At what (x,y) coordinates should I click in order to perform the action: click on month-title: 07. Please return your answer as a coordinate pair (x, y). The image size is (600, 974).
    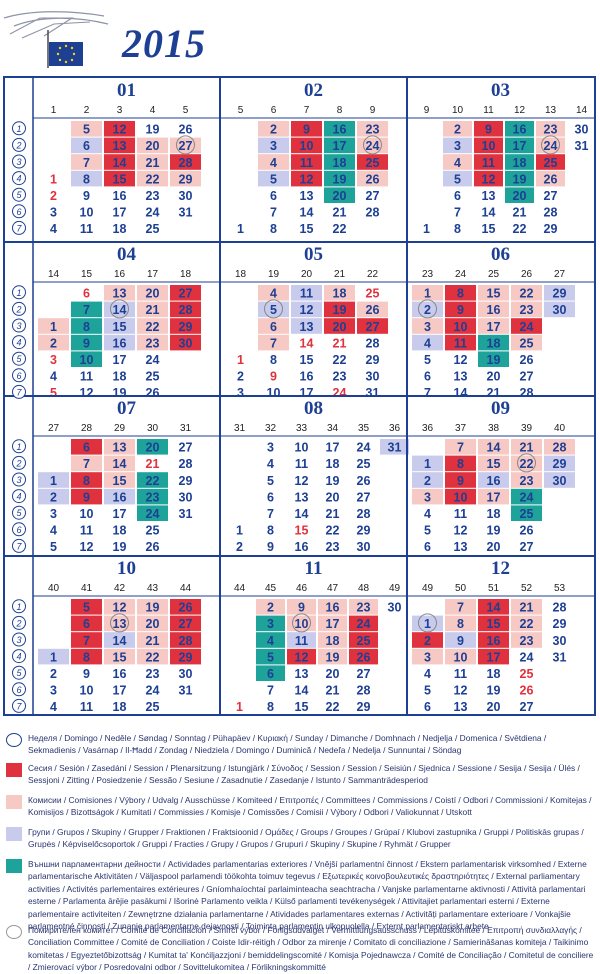
    Looking at the image, I should click on (127, 408).